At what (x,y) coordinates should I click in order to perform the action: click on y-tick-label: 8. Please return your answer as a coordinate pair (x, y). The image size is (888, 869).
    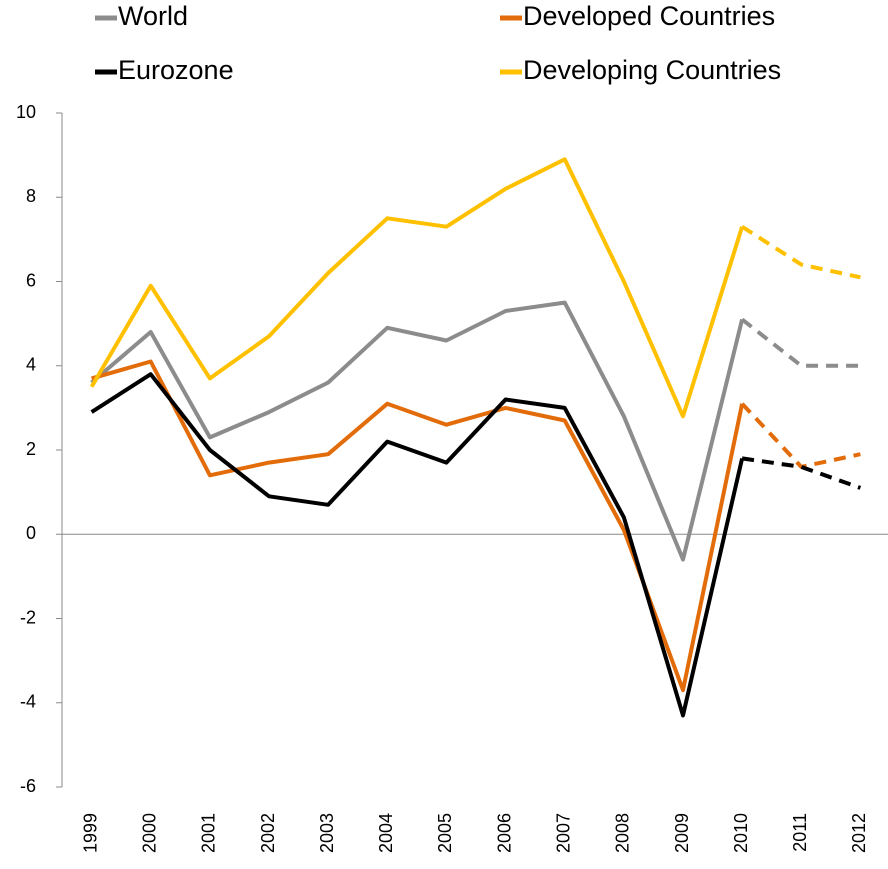
    Looking at the image, I should click on (31, 196).